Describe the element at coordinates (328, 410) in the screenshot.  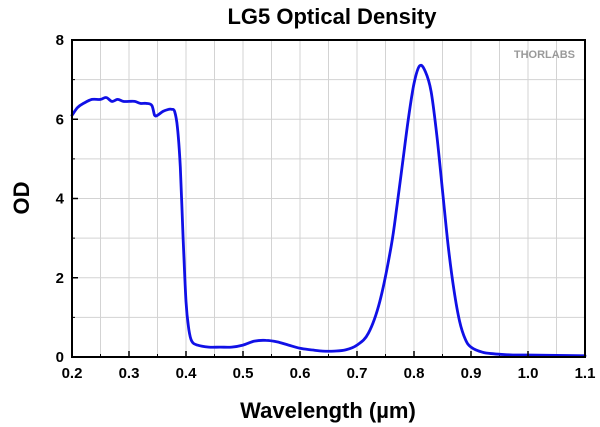
I see `x-axis-label: Wavelength (µm)` at that location.